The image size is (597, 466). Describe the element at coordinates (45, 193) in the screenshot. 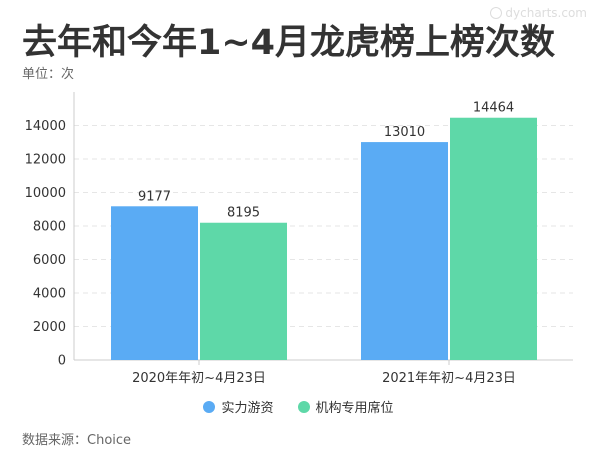

I see `y-tick-label: 10000` at that location.